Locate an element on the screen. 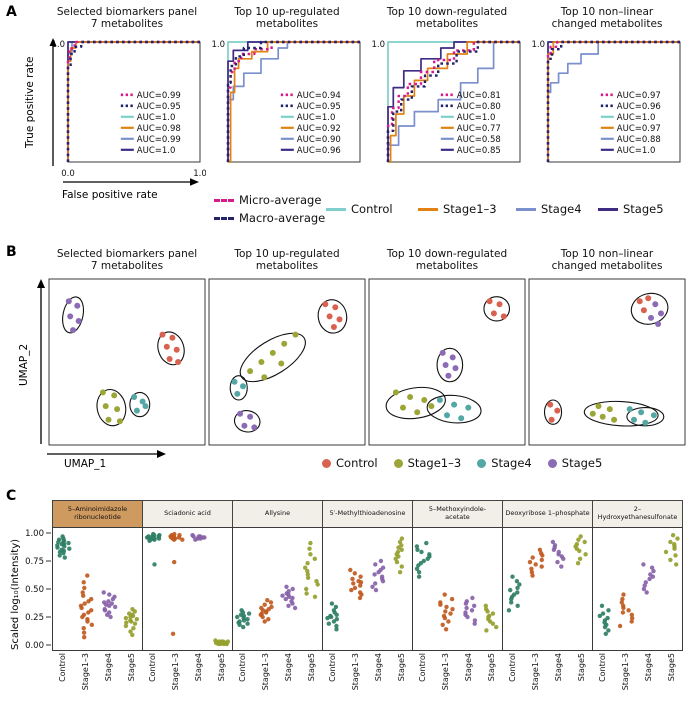 The image size is (700, 717). auc-label: AUC=0.88 is located at coordinates (639, 140).